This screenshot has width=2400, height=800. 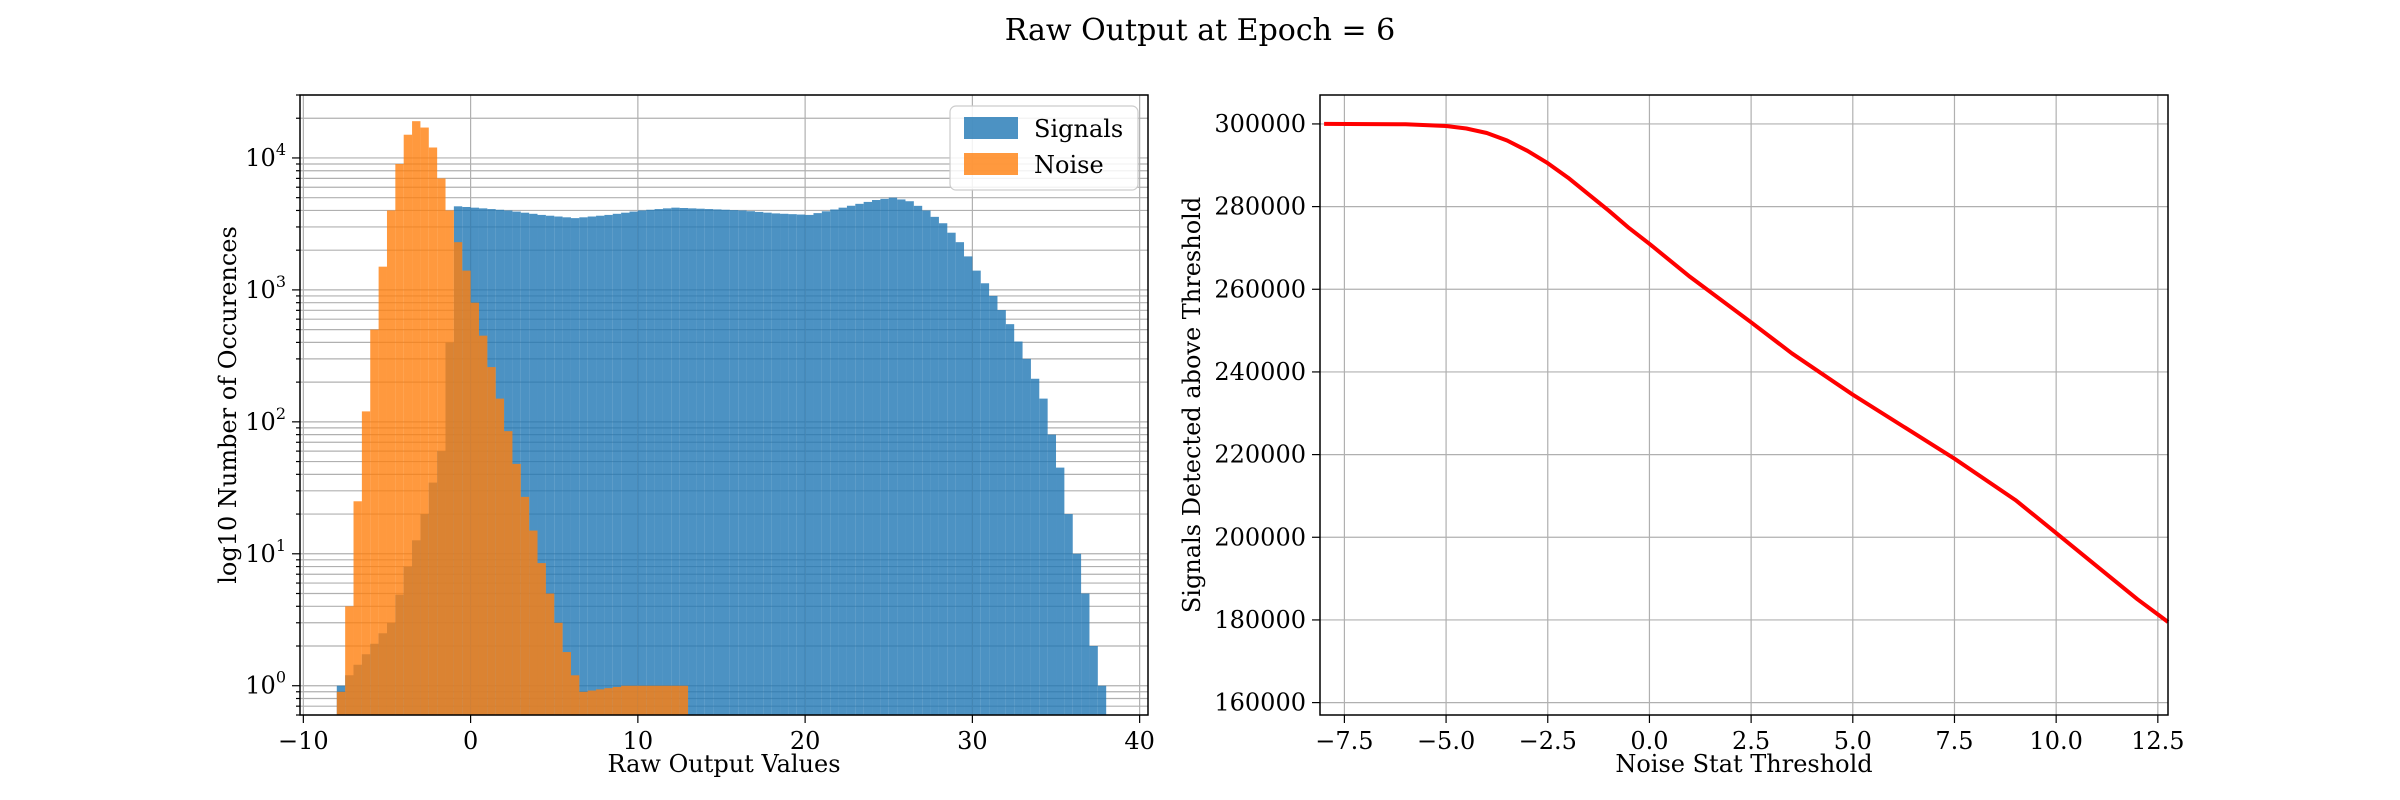 I want to click on x-tick-label: −2.5, so click(x=1548, y=741).